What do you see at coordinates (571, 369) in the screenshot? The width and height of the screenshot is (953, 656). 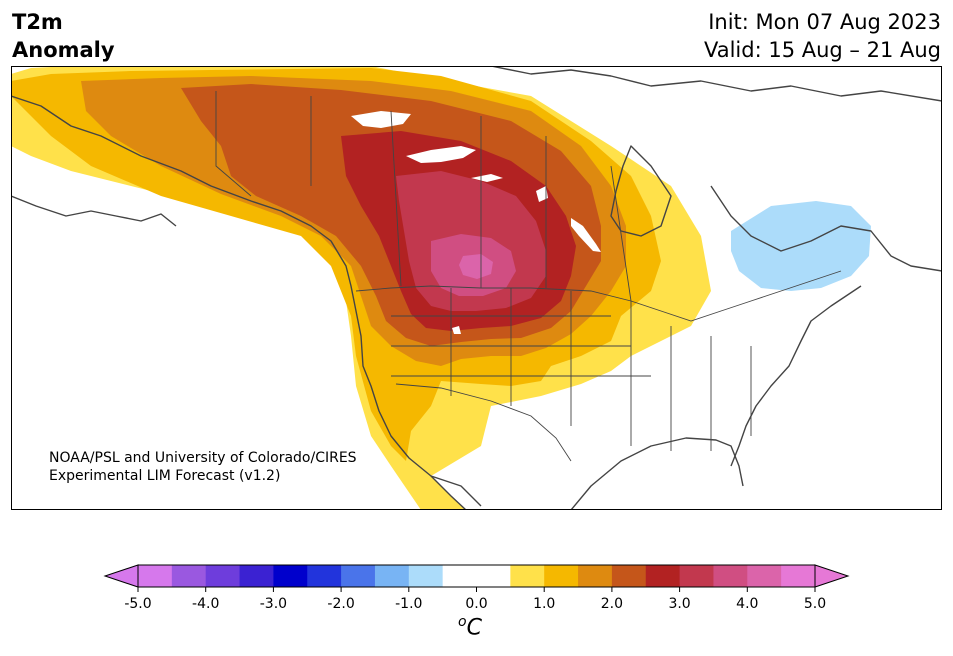 I see `us-states` at bounding box center [571, 369].